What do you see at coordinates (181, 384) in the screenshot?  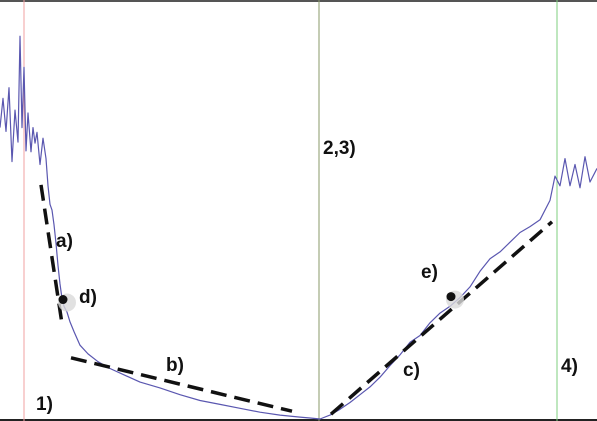 I see `fit-line-b` at bounding box center [181, 384].